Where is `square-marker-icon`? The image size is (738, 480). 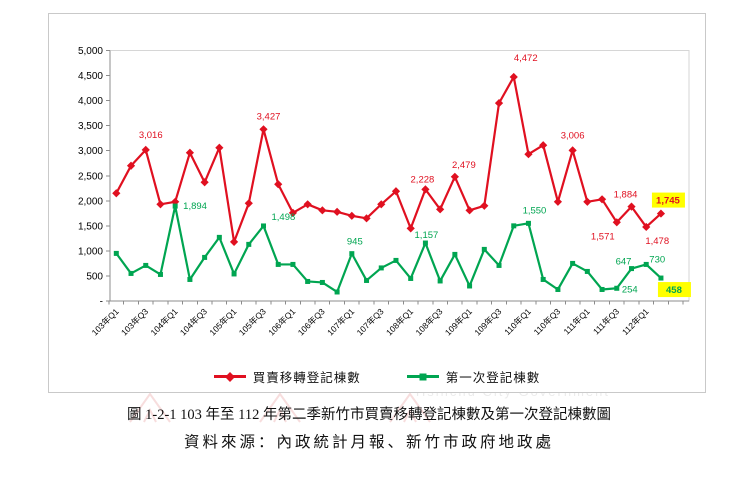
square-marker-icon is located at coordinates (423, 376).